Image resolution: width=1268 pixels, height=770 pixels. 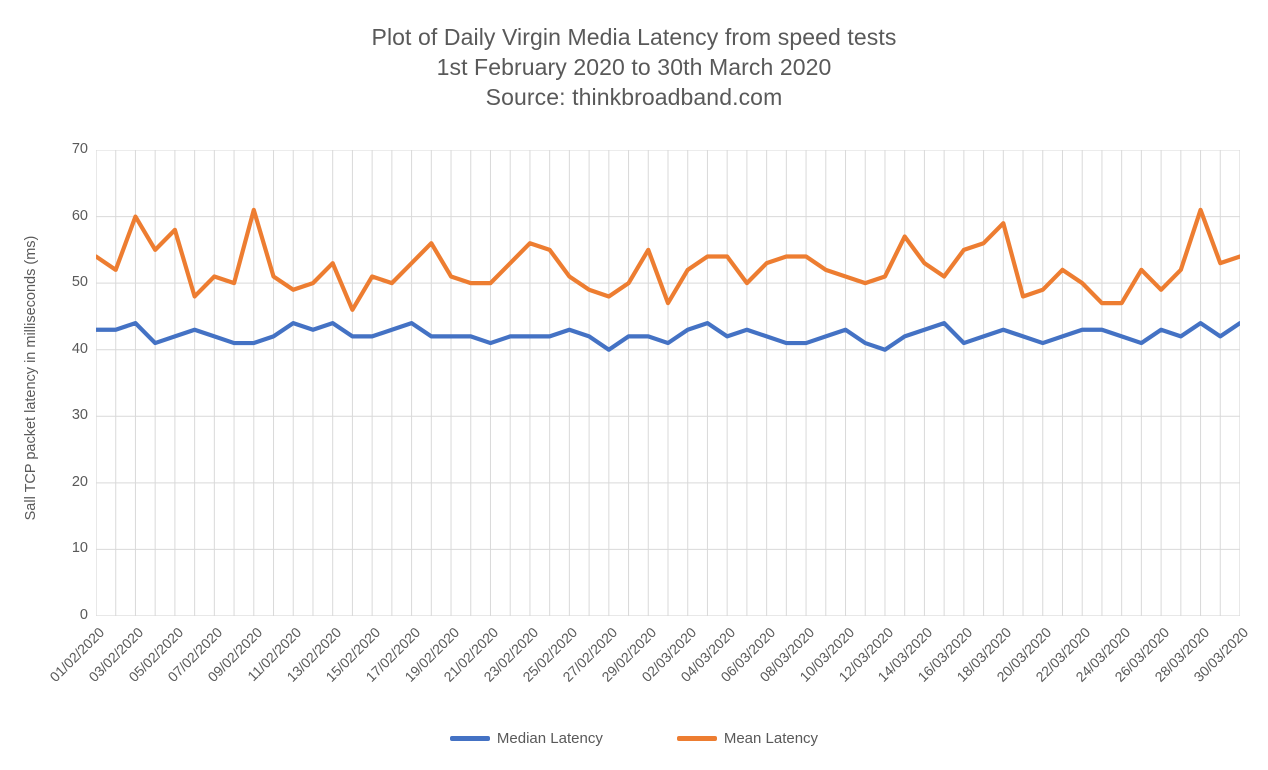 I want to click on series-line-mean-latency, so click(x=668, y=259).